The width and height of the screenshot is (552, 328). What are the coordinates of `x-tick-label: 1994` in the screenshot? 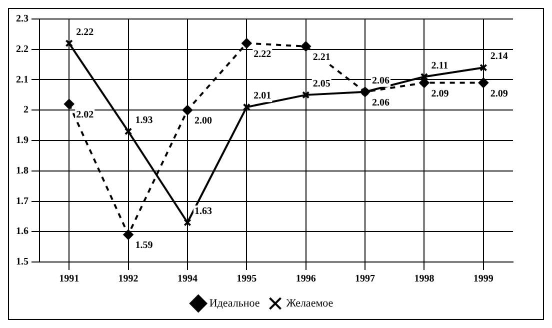 It's located at (187, 279).